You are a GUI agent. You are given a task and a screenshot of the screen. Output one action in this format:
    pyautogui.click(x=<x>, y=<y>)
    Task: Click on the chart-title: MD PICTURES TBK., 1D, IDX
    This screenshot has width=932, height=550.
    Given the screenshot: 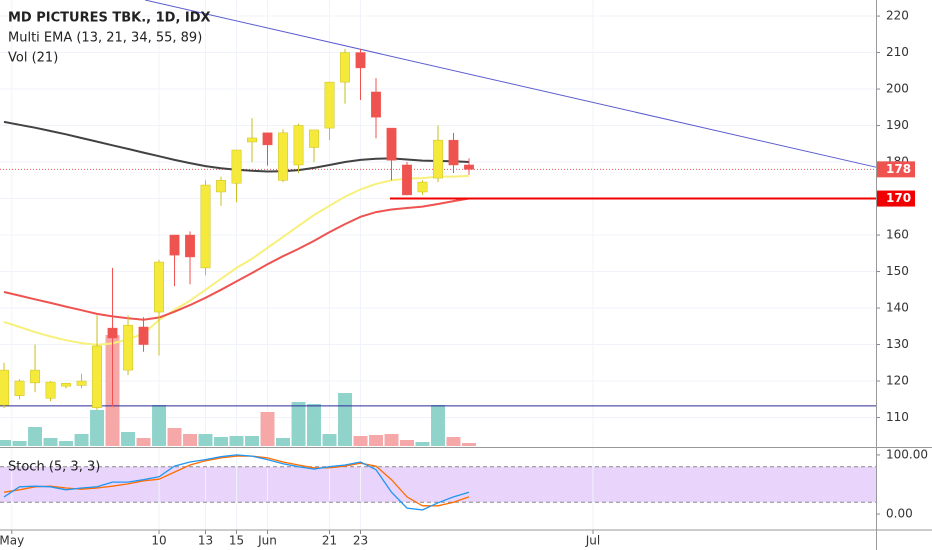 What is the action you would take?
    pyautogui.click(x=109, y=18)
    